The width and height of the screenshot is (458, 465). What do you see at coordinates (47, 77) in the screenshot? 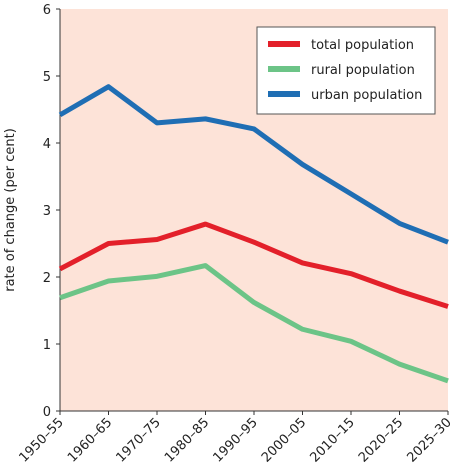
I see `y-tick-label: 5` at bounding box center [47, 77].